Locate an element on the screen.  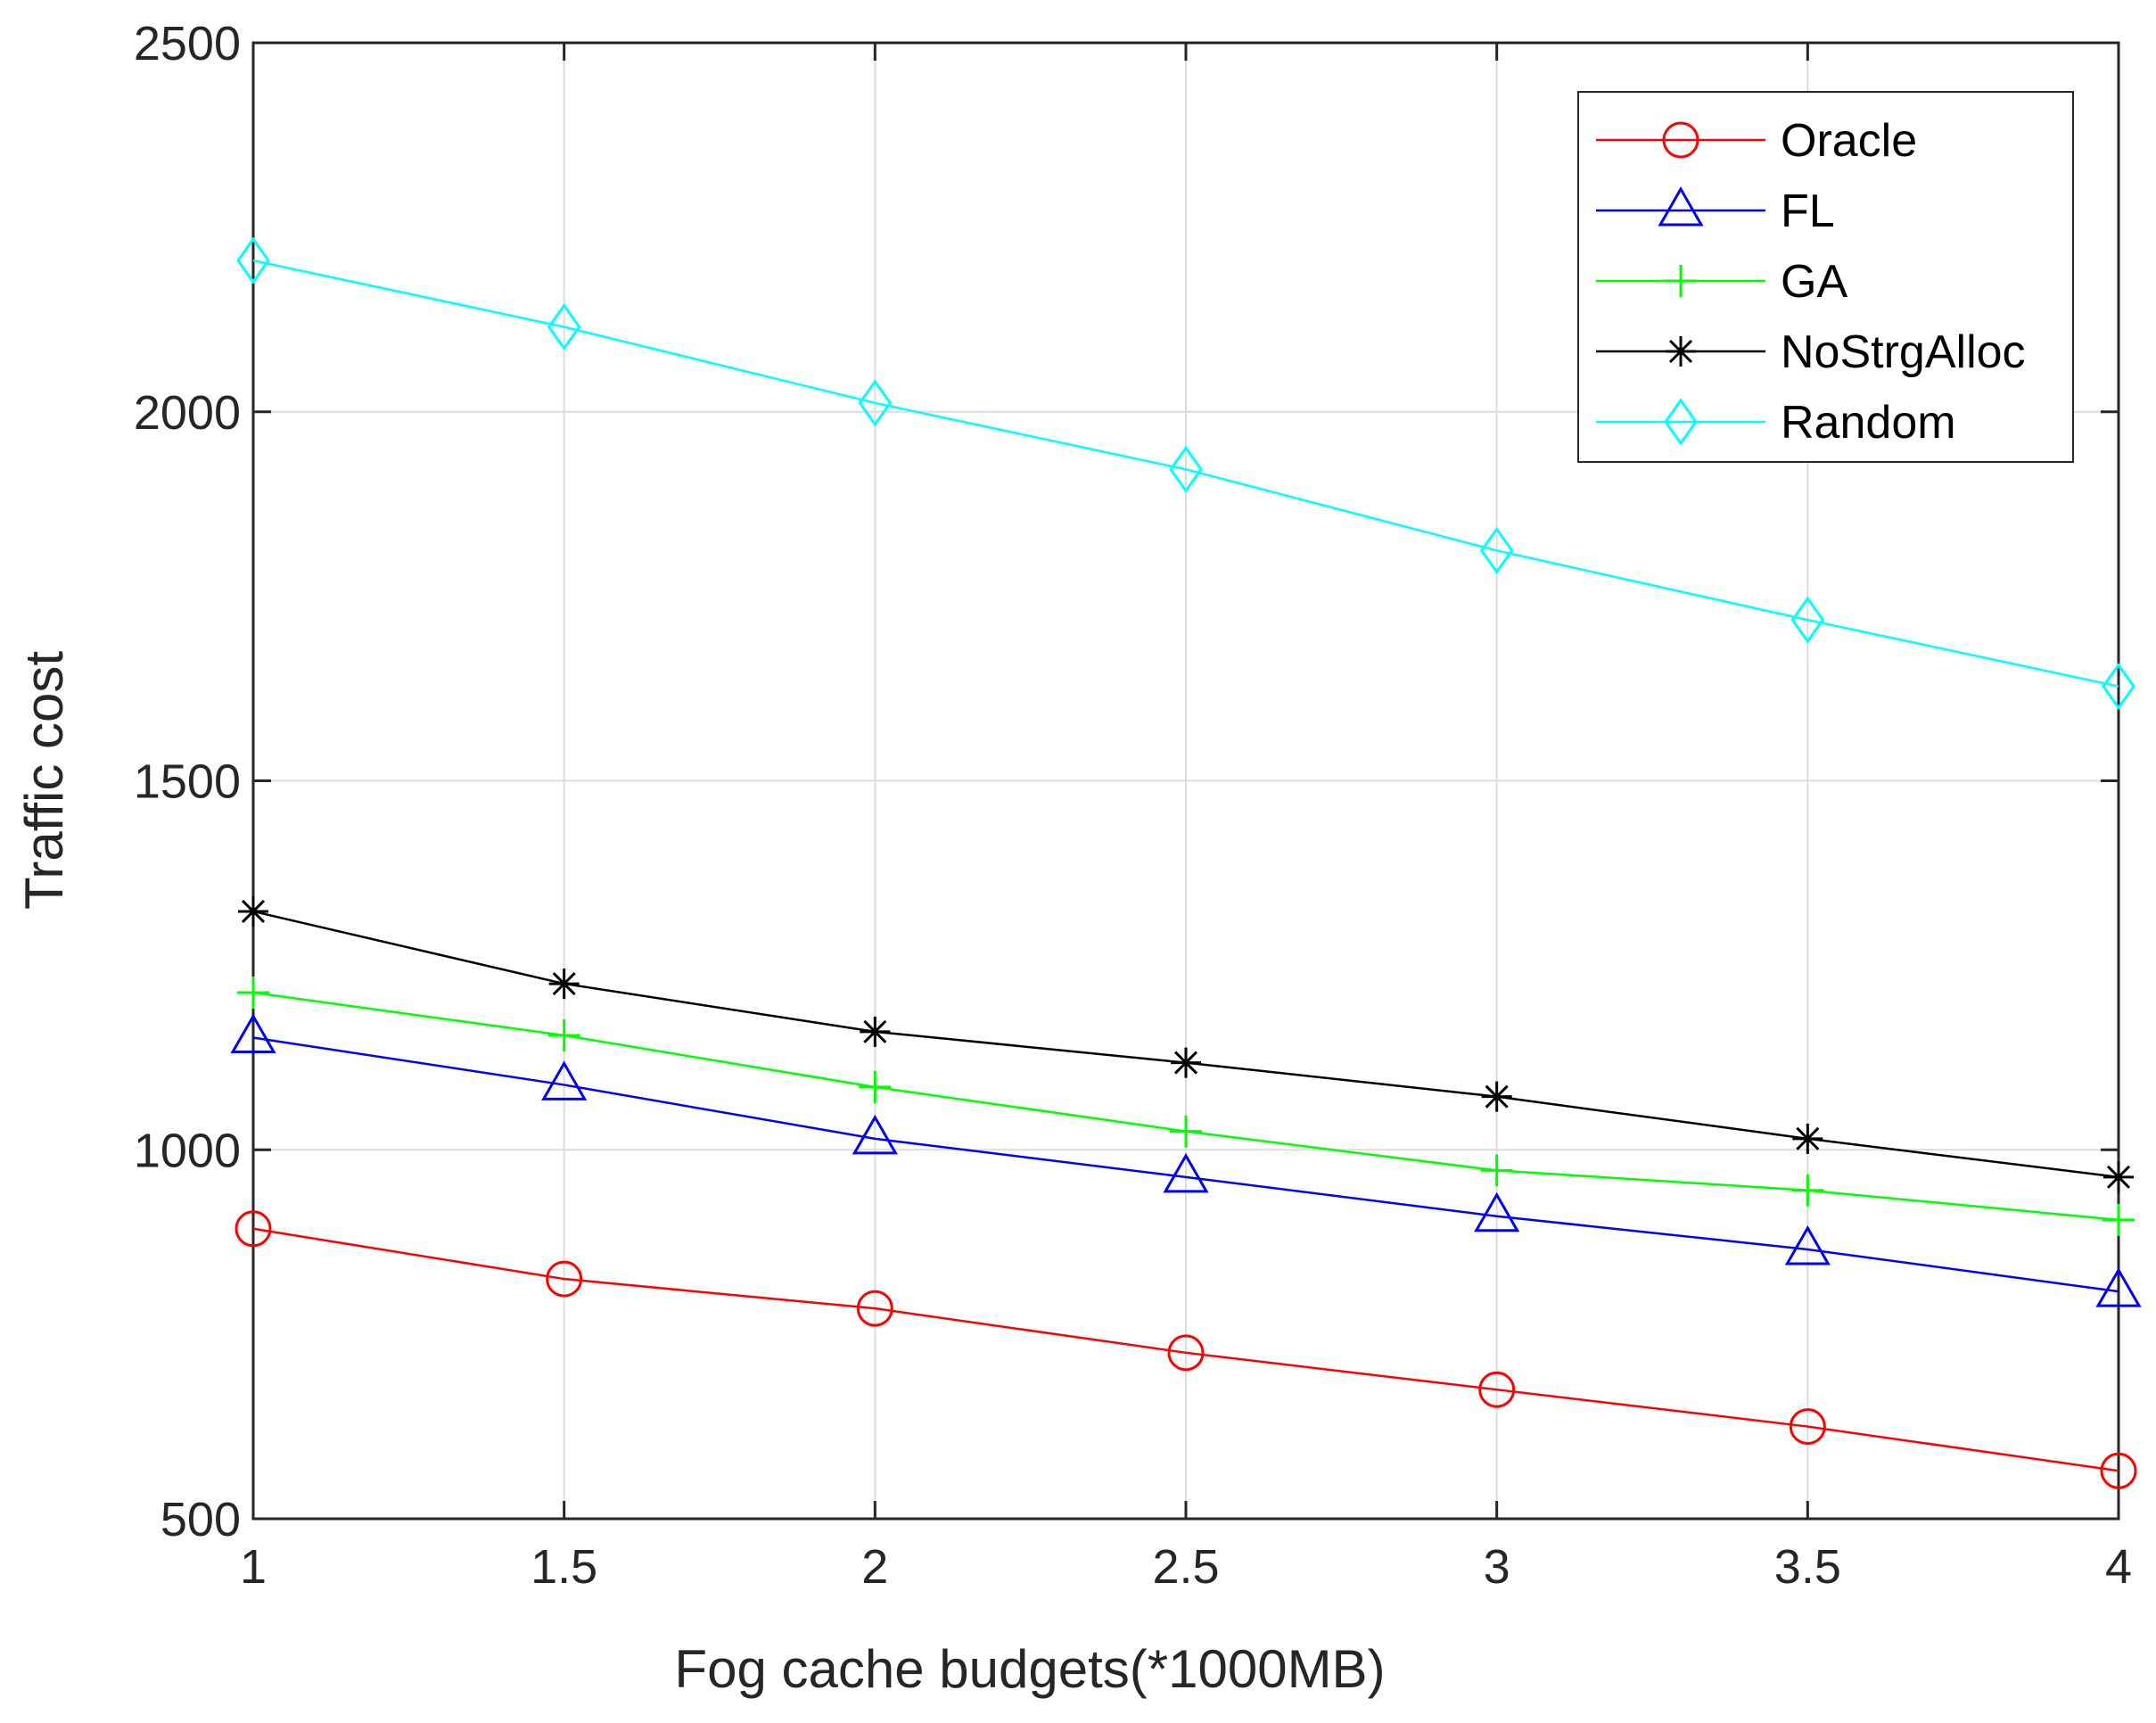
legend-label-random: Random is located at coordinates (1868, 423).